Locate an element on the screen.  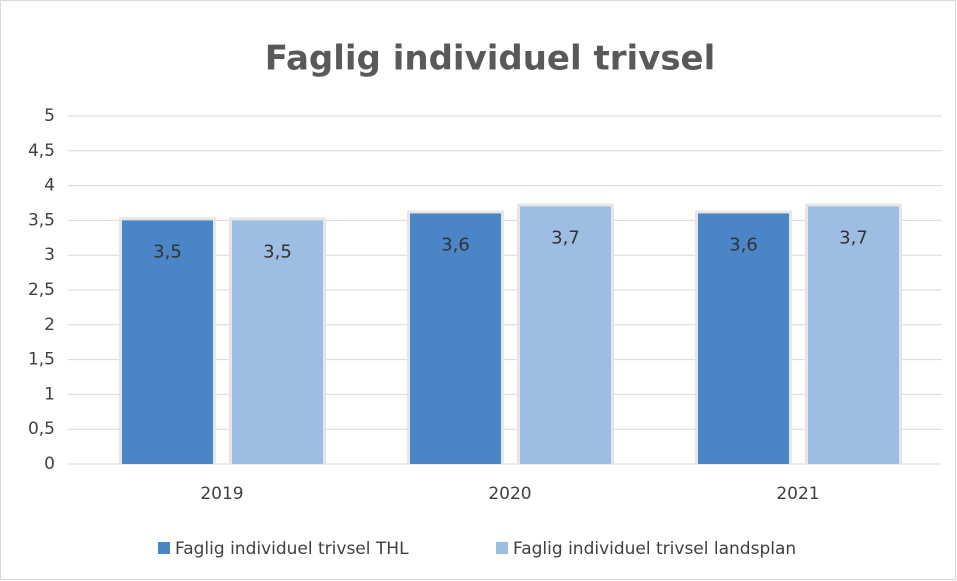
chart-title: Faglig individuel trivsel is located at coordinates (490, 59).